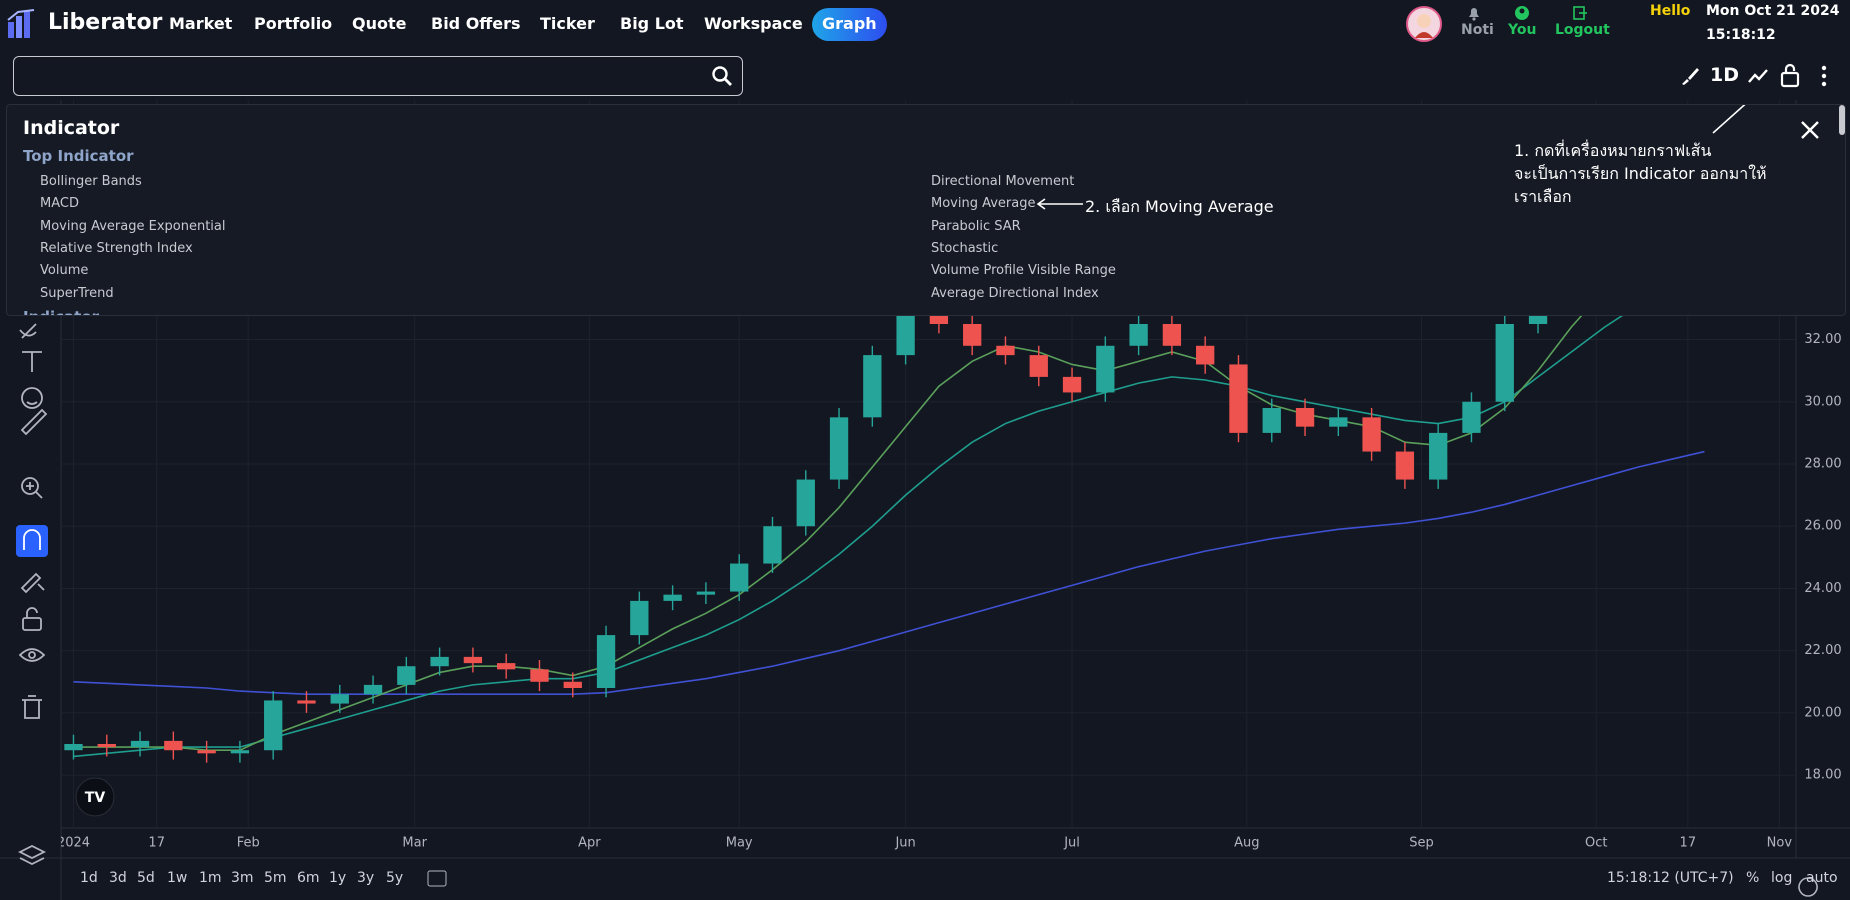 This screenshot has width=1850, height=900. Describe the element at coordinates (1822, 712) in the screenshot. I see `y-tick-label: 20.00` at that location.